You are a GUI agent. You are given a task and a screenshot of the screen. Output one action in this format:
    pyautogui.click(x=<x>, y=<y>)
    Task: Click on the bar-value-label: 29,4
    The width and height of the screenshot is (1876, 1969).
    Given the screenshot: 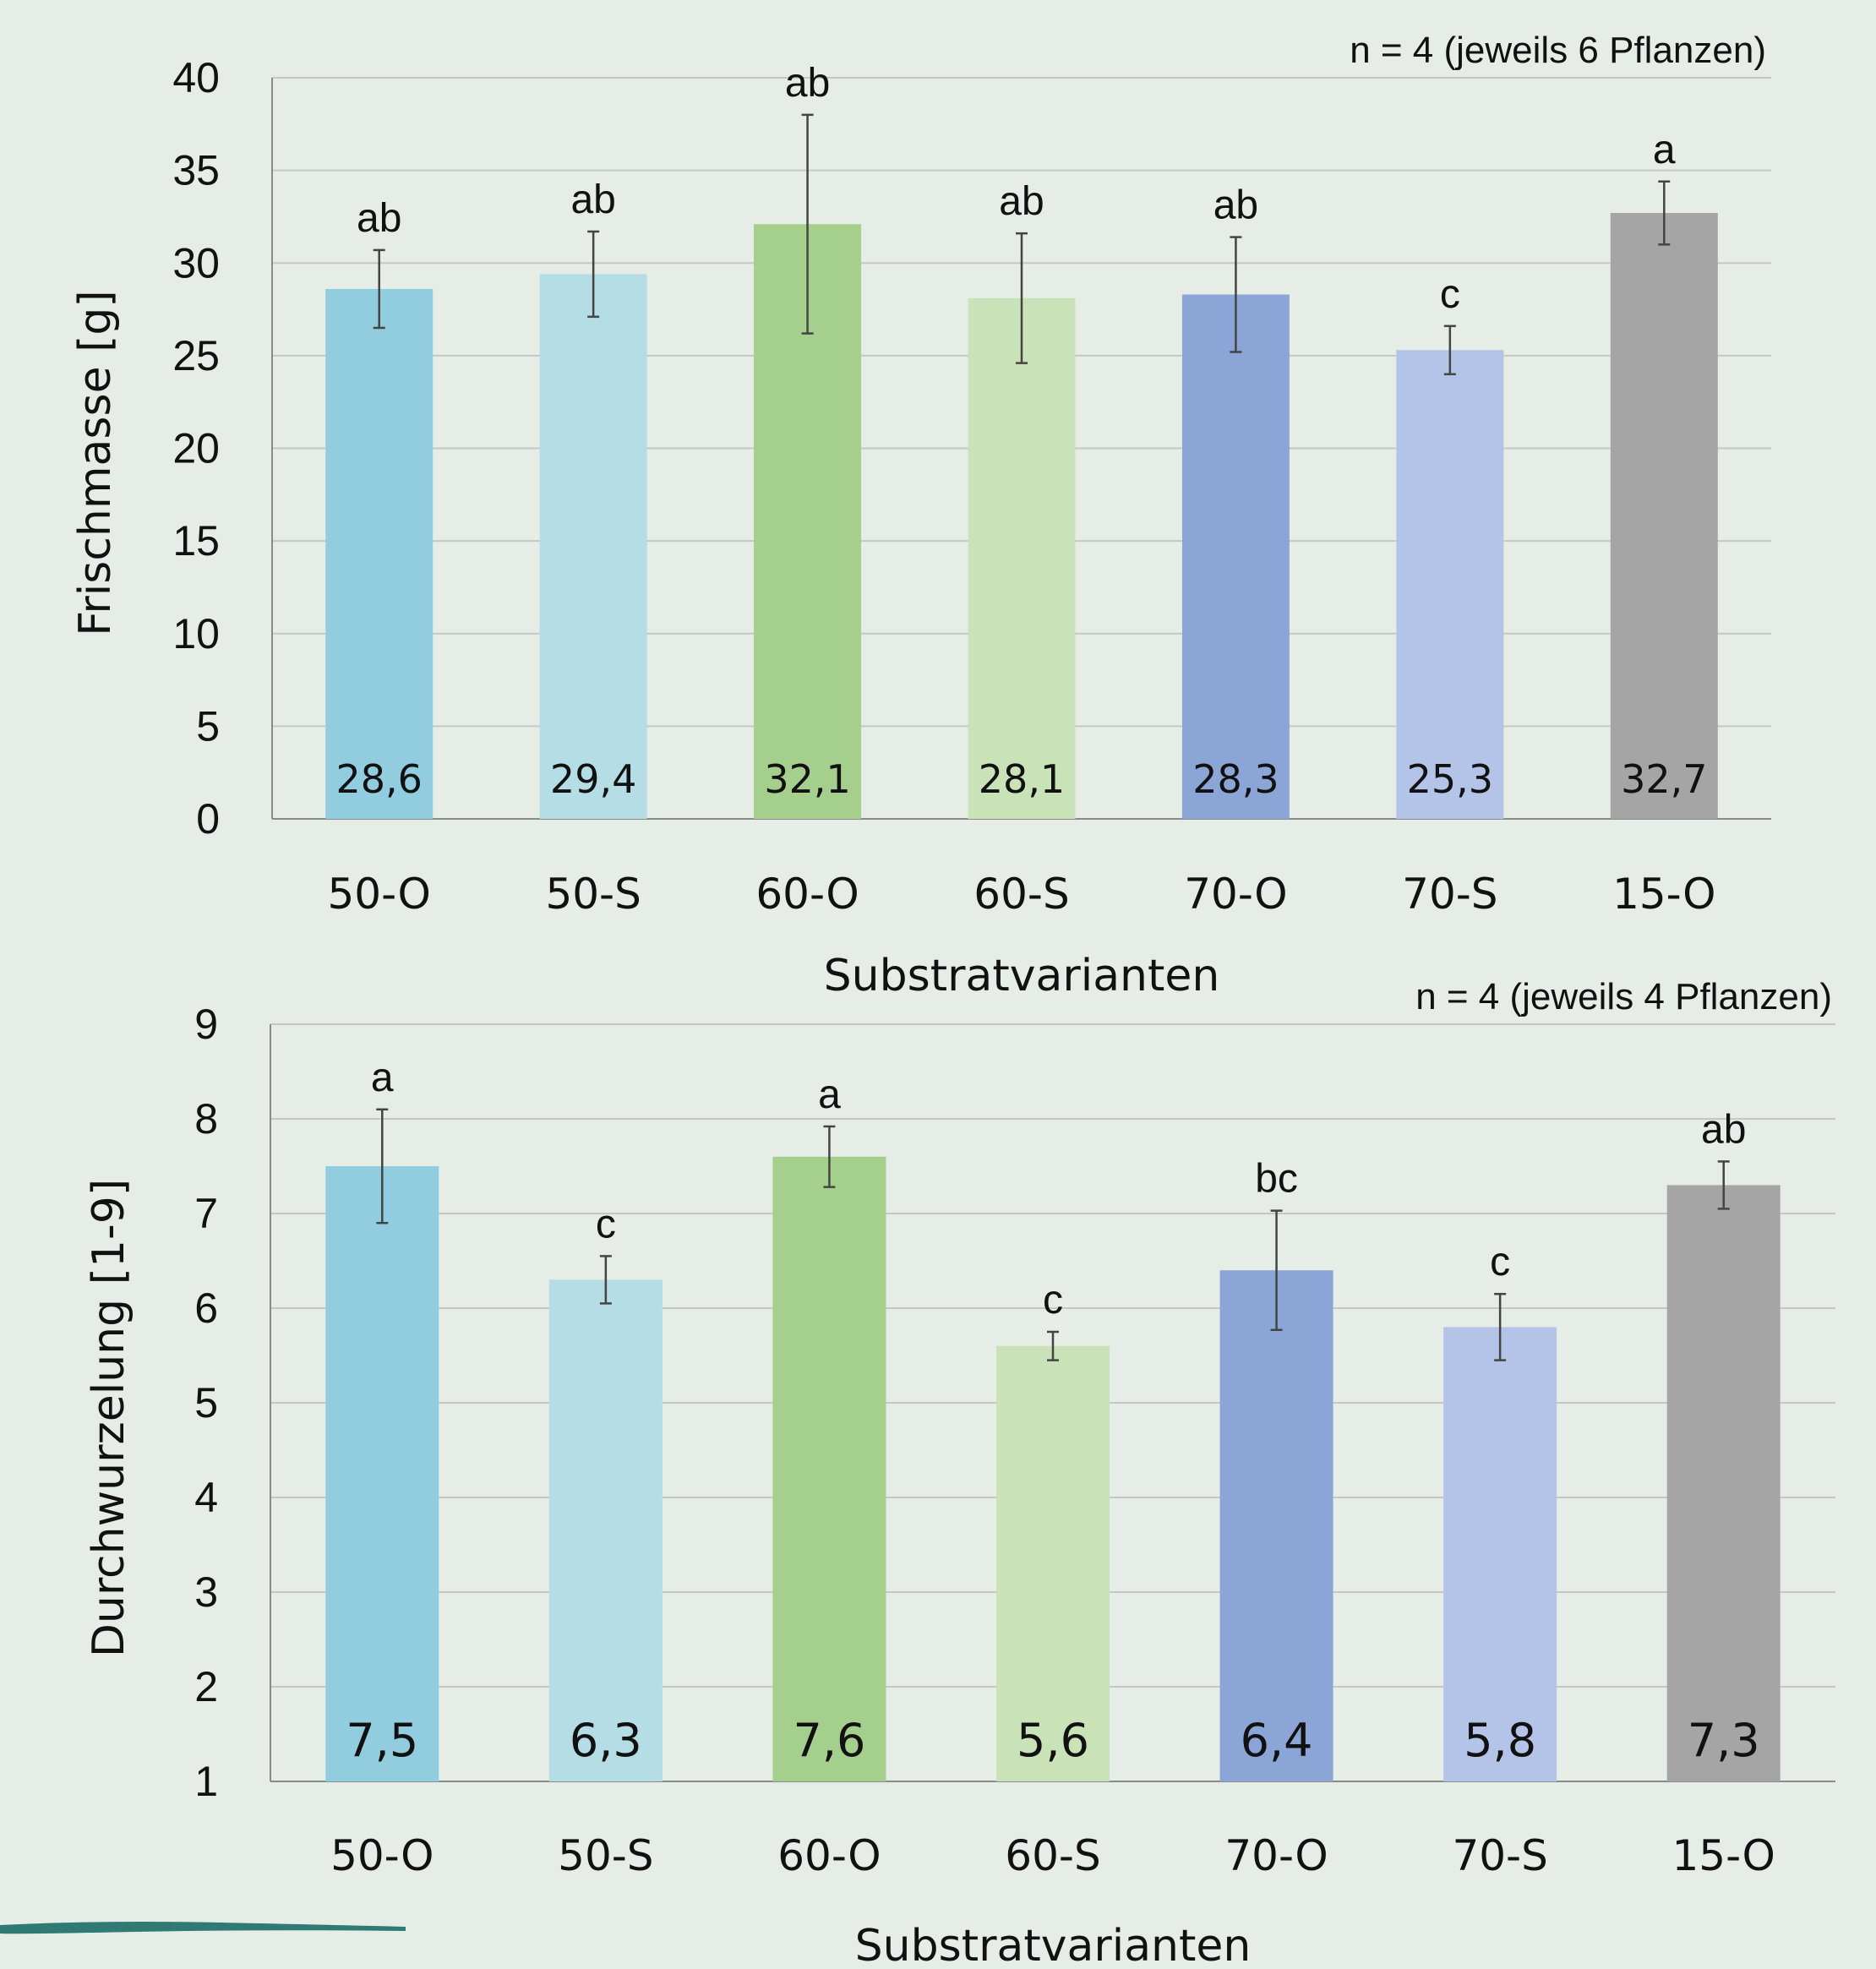 What is the action you would take?
    pyautogui.click(x=593, y=779)
    